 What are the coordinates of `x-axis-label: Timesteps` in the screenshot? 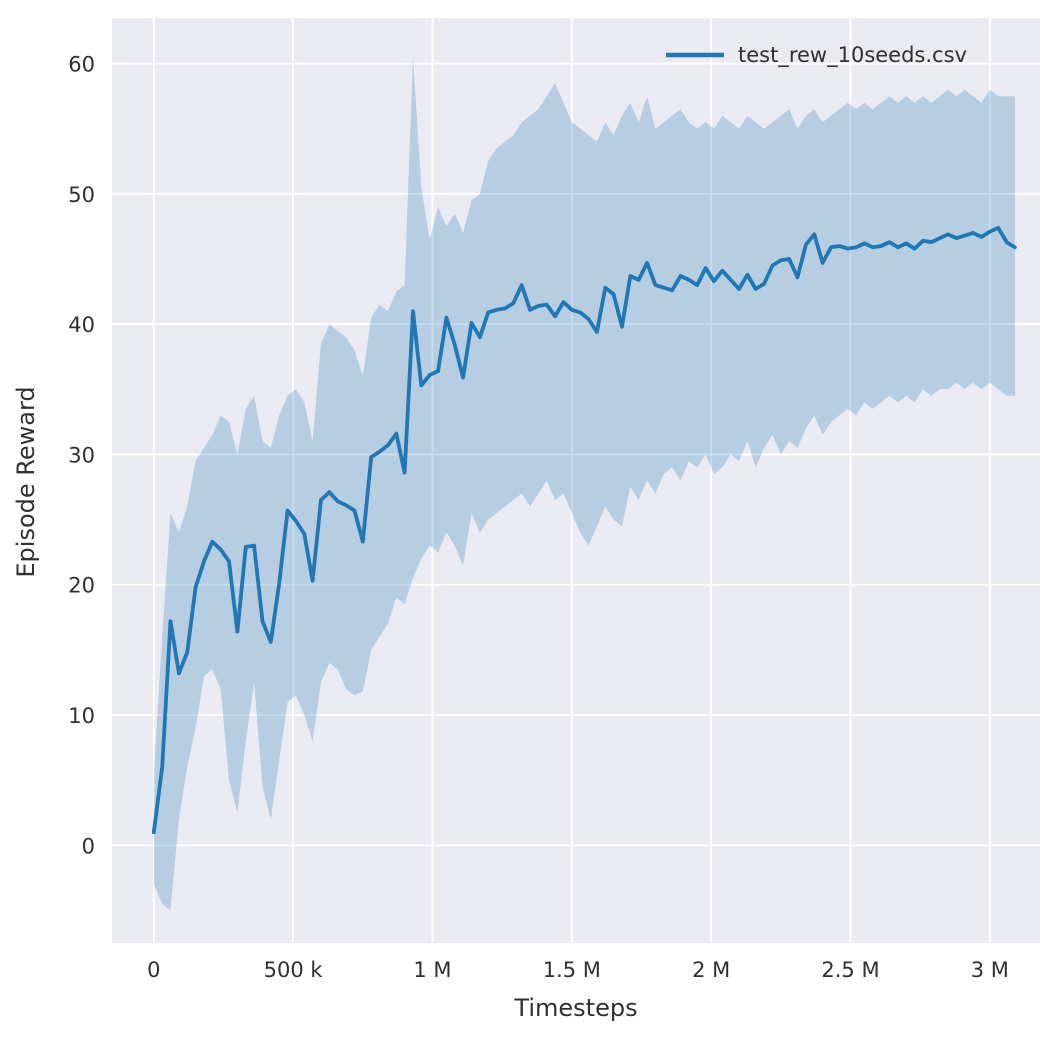 It's located at (575, 1008).